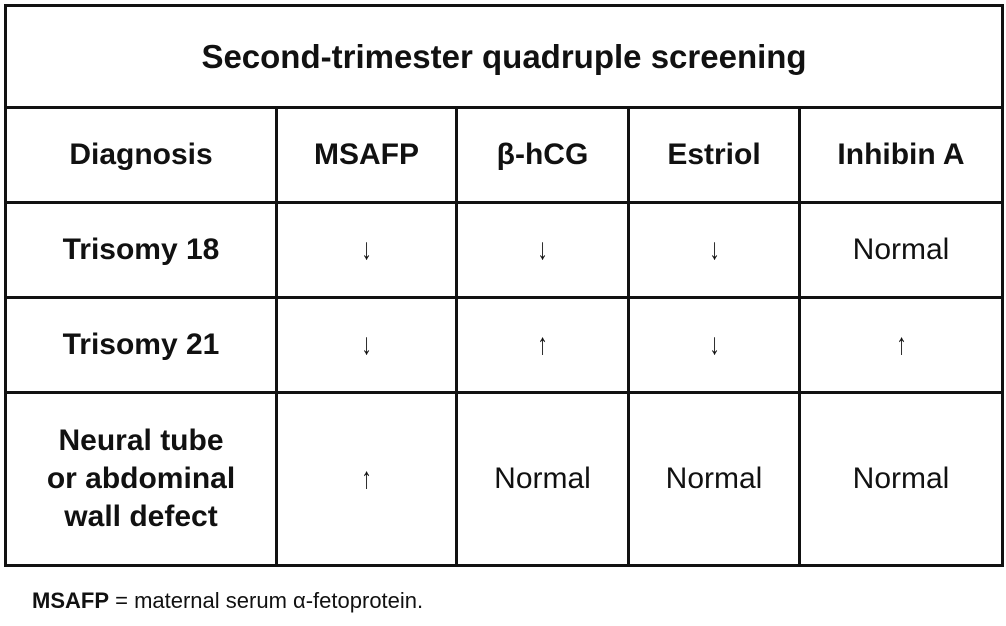 The width and height of the screenshot is (1006, 626). I want to click on column-header-inhibin-a: Inhibin A, so click(901, 155).